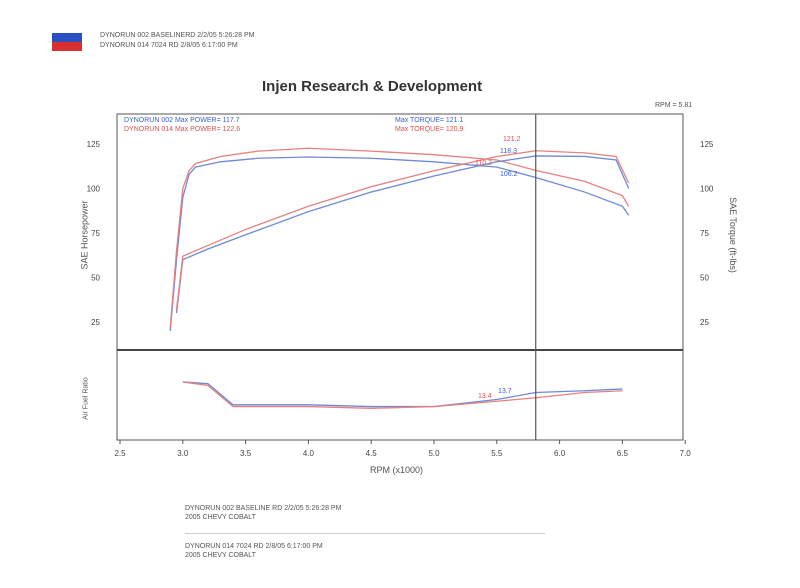  What do you see at coordinates (309, 453) in the screenshot?
I see `x-tick-label: 4.0` at bounding box center [309, 453].